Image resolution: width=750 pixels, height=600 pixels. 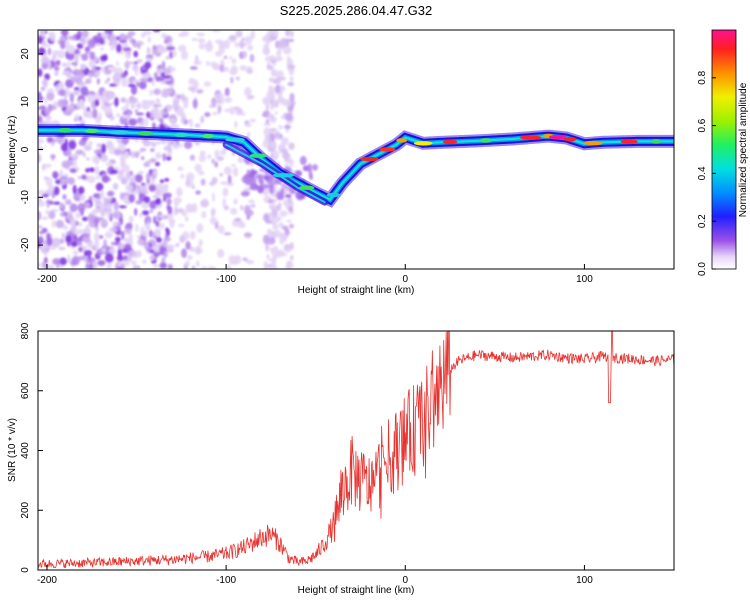 I want to click on spectrogram-x-ticks: -200 -100 0 100, so click(x=315, y=274).